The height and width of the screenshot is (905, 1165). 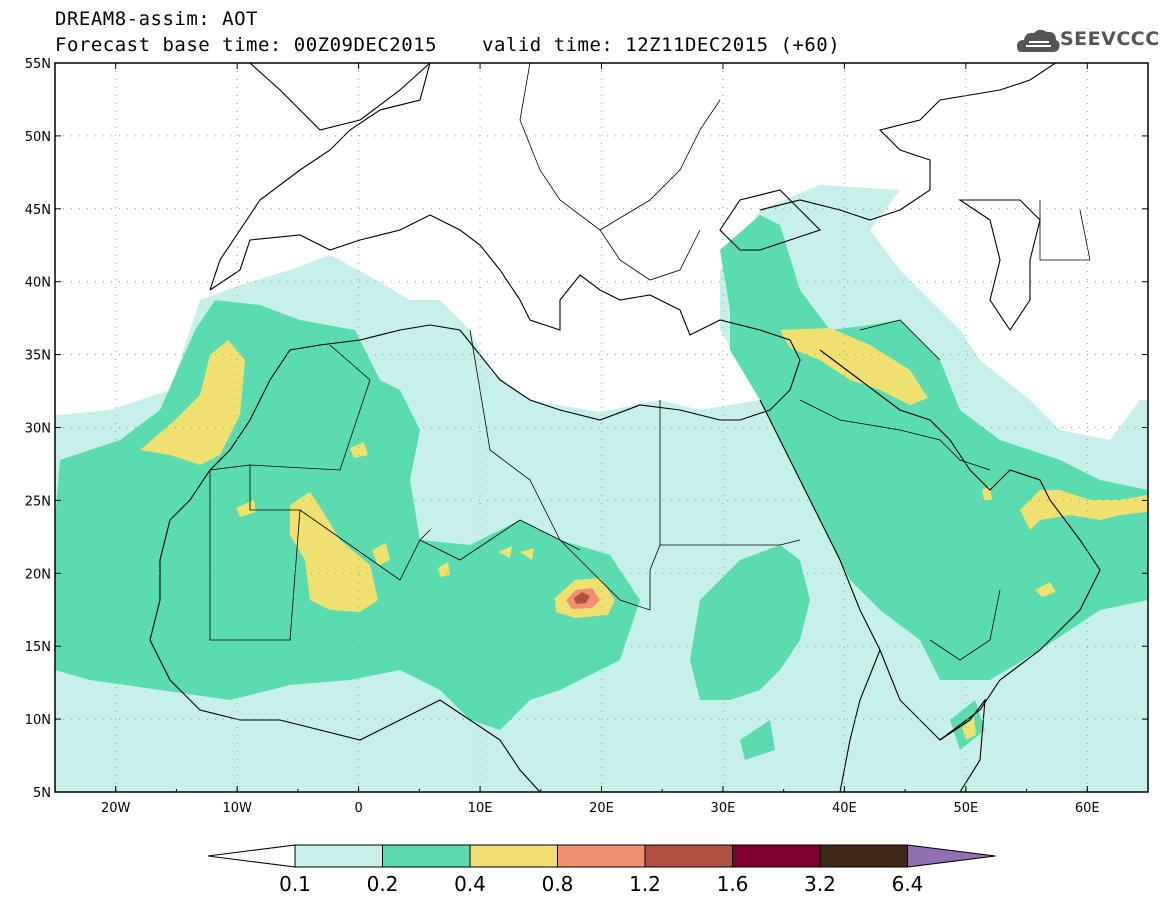 I want to click on cloud-logo-icon, so click(x=1038, y=40).